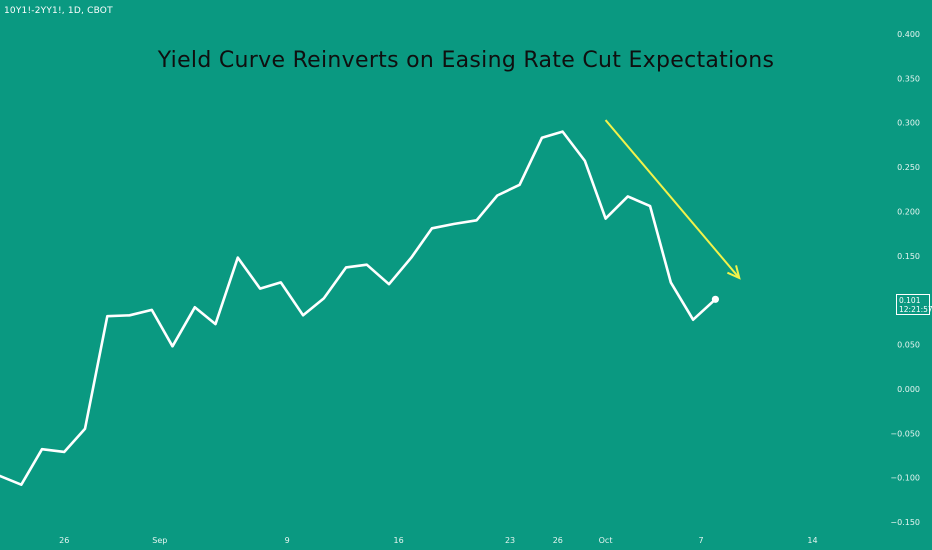  What do you see at coordinates (701, 540) in the screenshot?
I see `x-tick-label: 7` at bounding box center [701, 540].